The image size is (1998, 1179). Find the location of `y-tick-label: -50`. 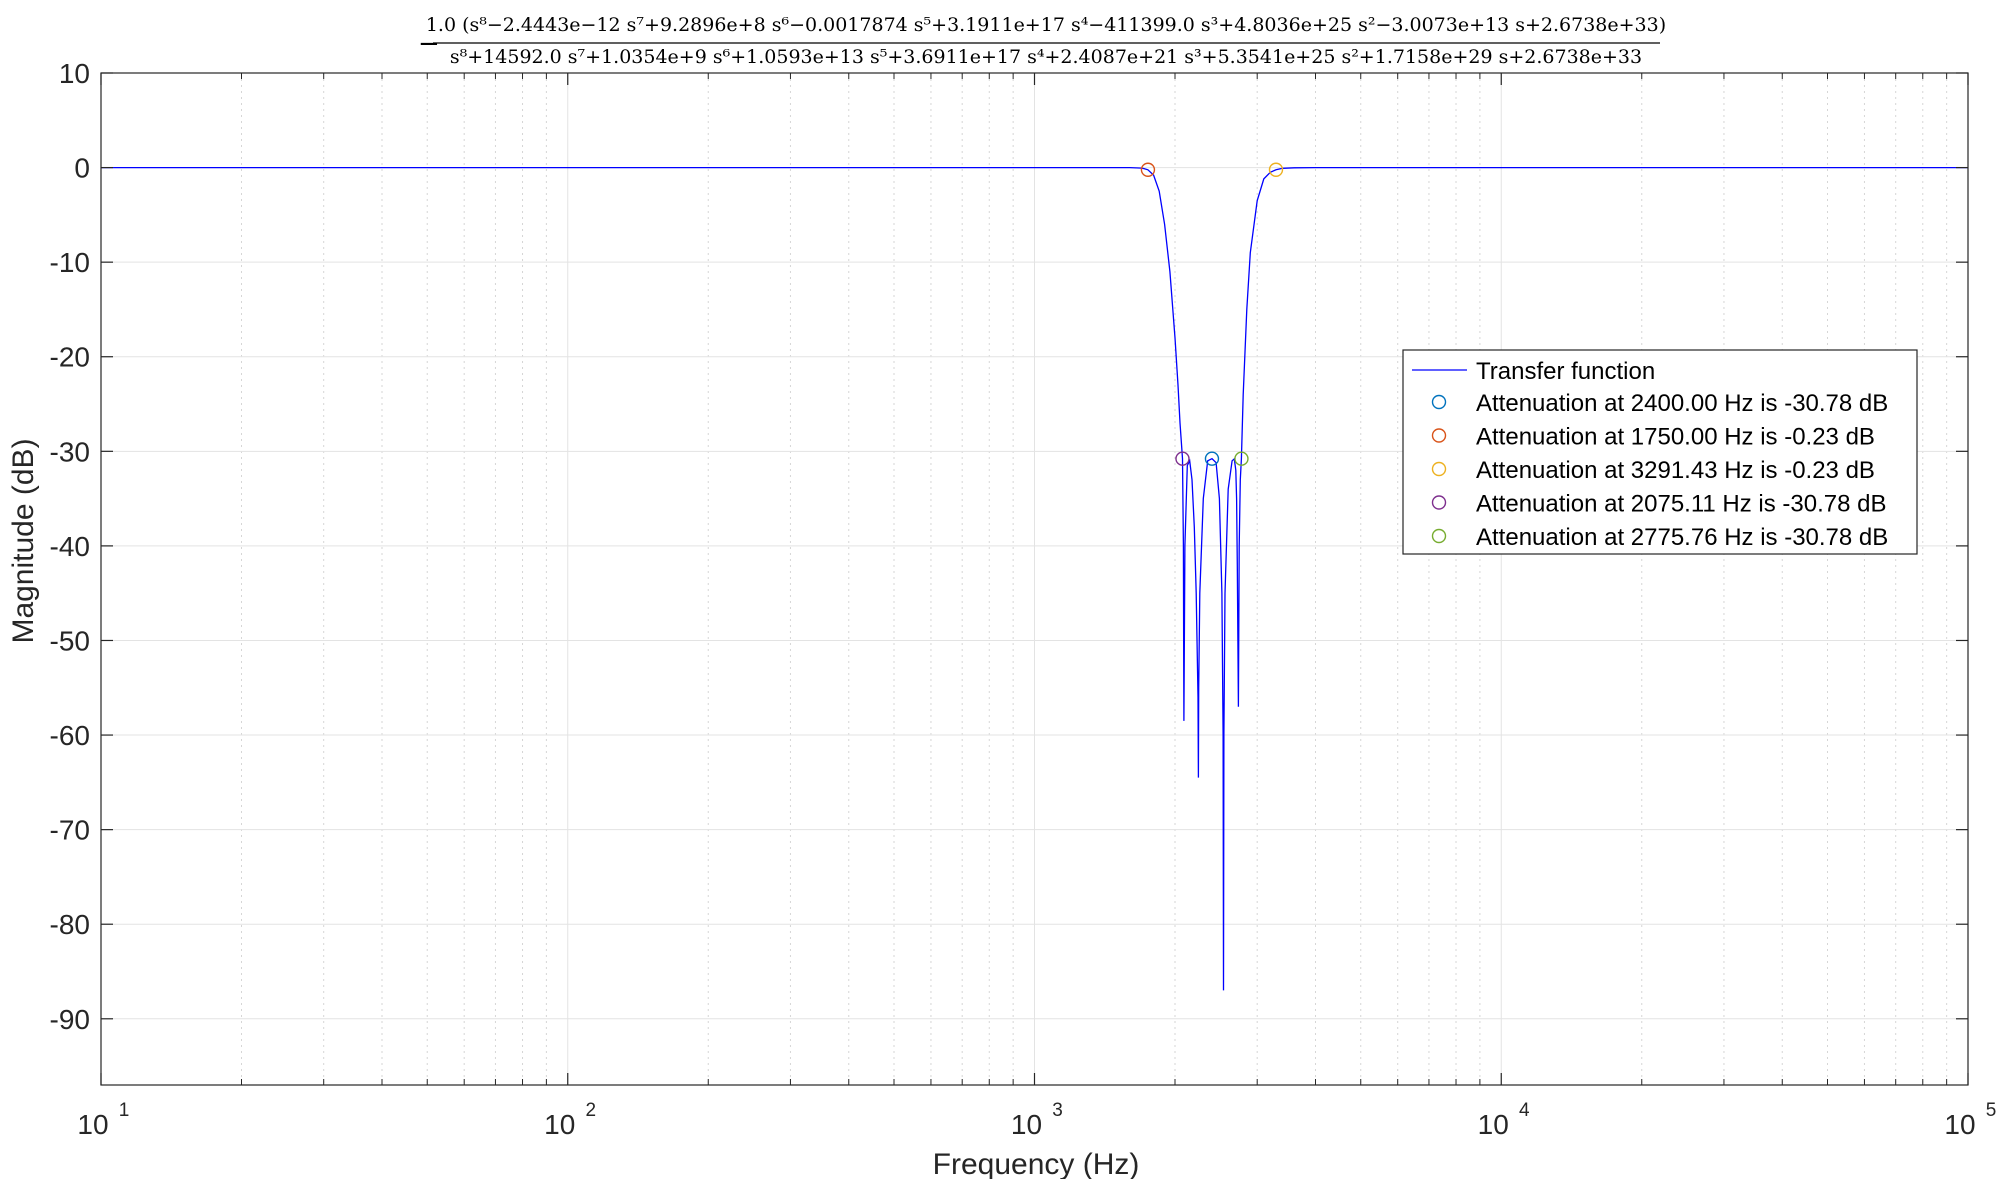

y-tick-label: -50 is located at coordinates (70, 640).